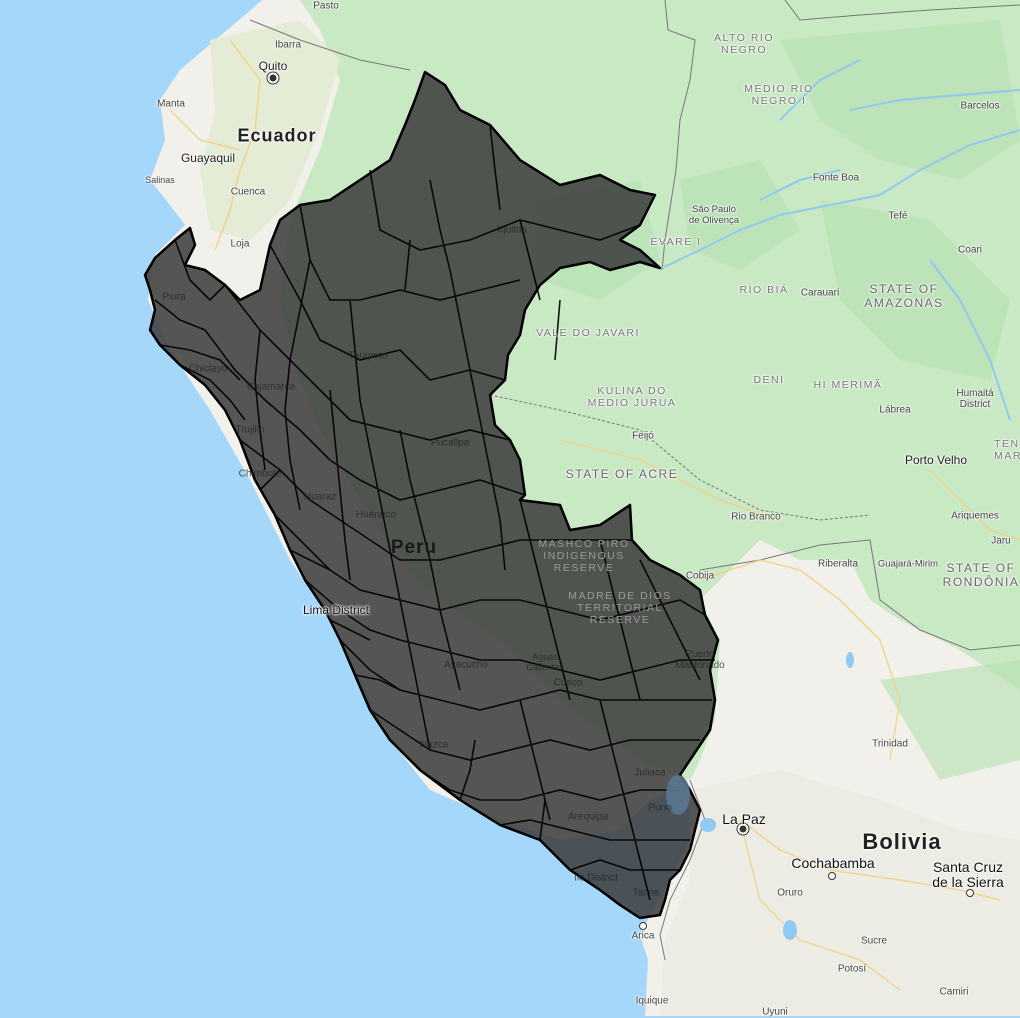 This screenshot has height=1018, width=1020. I want to click on region-label-alto-rio-negro: ALTO RIO NEGRO, so click(744, 44).